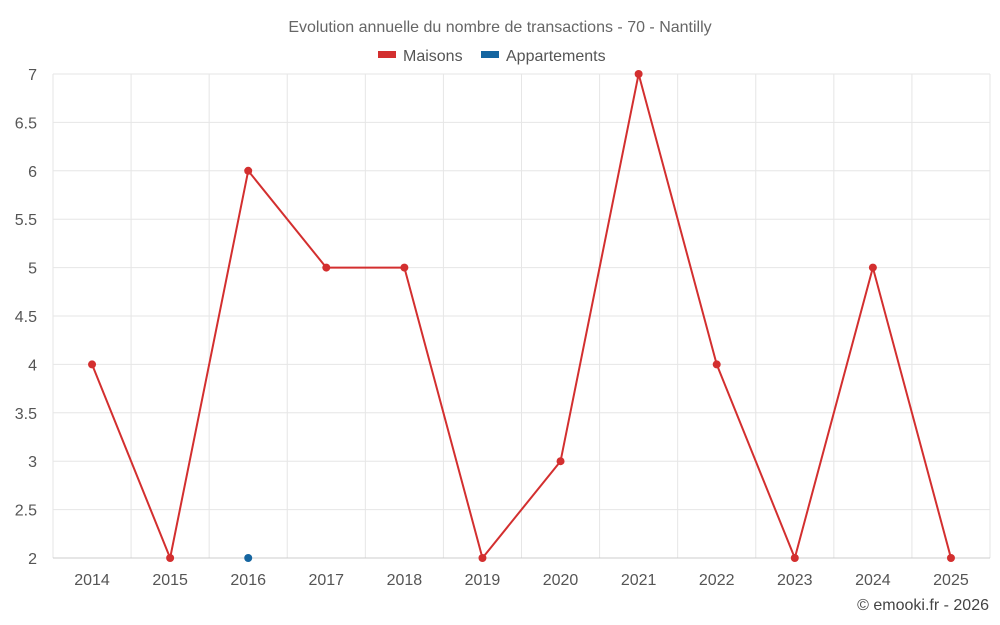  What do you see at coordinates (433, 56) in the screenshot?
I see `legend-label-maisons: Maisons` at bounding box center [433, 56].